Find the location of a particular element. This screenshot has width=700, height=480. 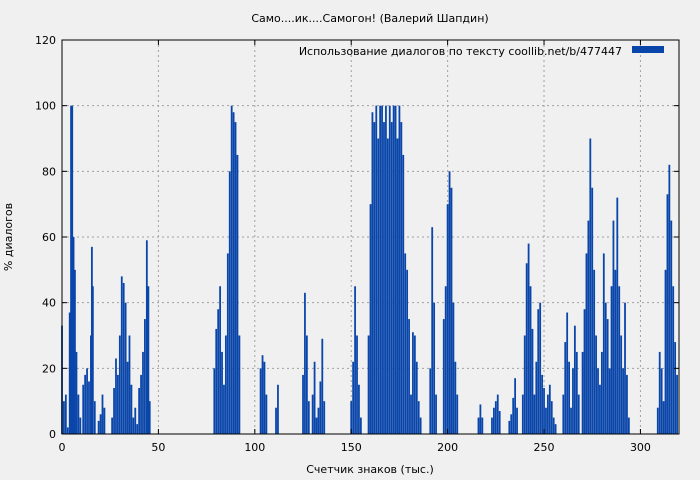

x-tick-label: 200 is located at coordinates (447, 447).